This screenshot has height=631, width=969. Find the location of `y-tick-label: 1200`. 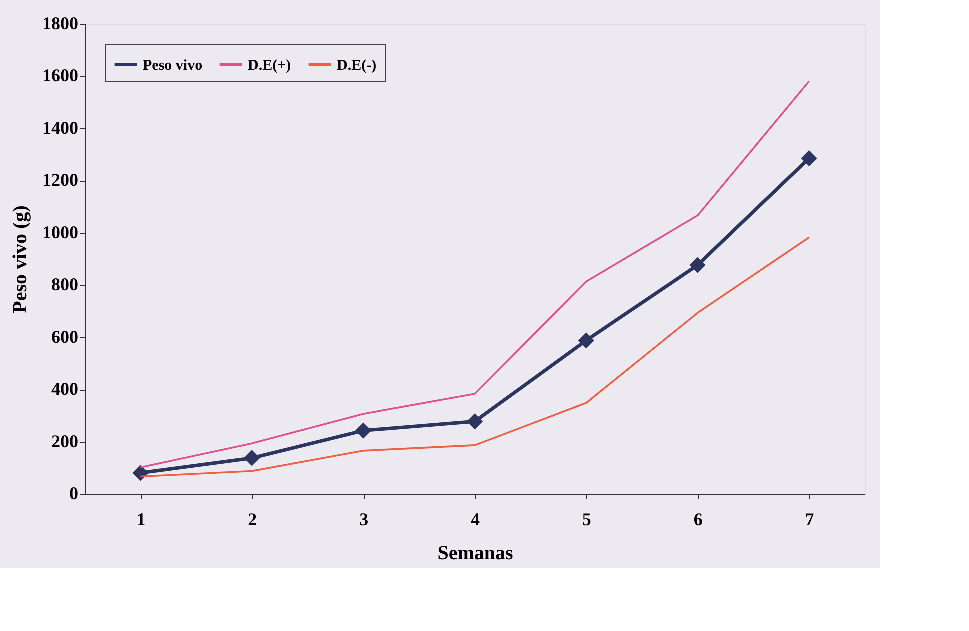

y-tick-label: 1200 is located at coordinates (60, 180).